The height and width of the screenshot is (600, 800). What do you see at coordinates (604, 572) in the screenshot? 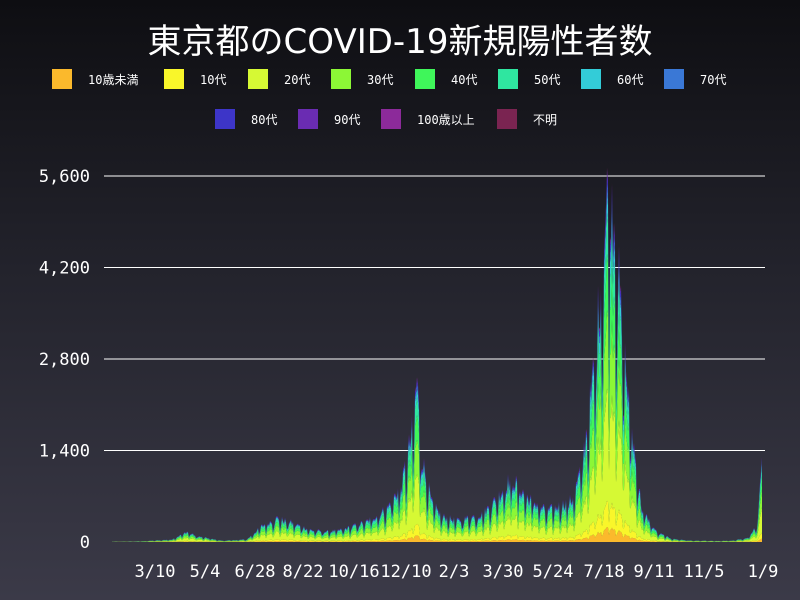
I see `x-tick-label: 7/18` at bounding box center [604, 572].